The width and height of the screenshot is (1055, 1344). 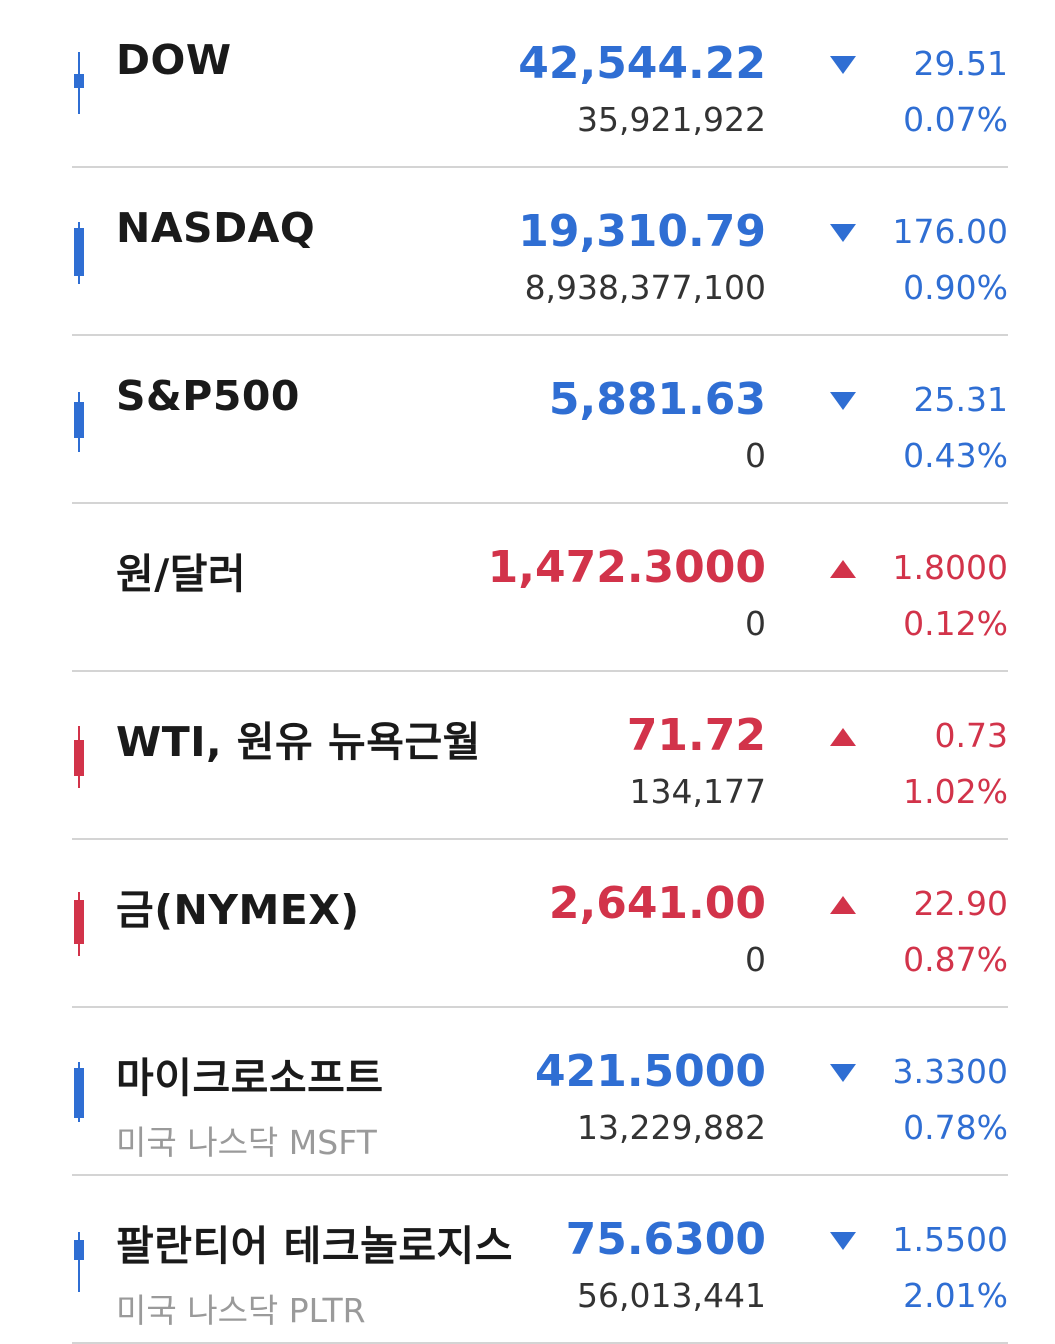 I want to click on item-change: 1.5500, so click(x=950, y=1239).